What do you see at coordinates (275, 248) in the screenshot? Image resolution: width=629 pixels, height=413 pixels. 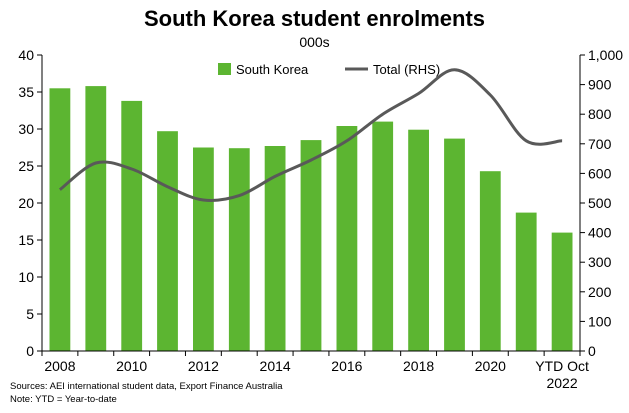 I see `bar-2014` at bounding box center [275, 248].